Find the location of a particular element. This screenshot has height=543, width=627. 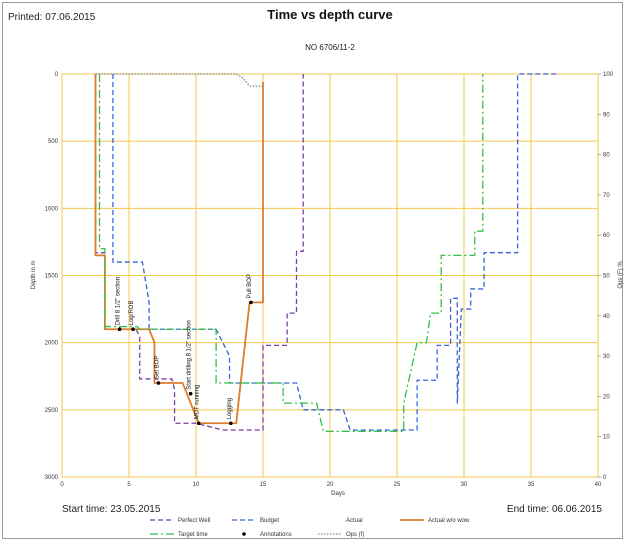

legend-marker is located at coordinates (244, 534).